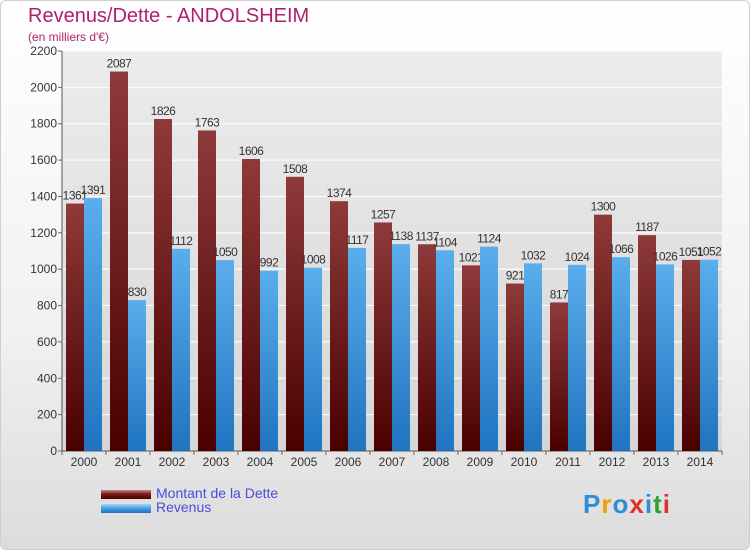  What do you see at coordinates (43, 51) in the screenshot?
I see `y-tick-label: 2200` at bounding box center [43, 51].